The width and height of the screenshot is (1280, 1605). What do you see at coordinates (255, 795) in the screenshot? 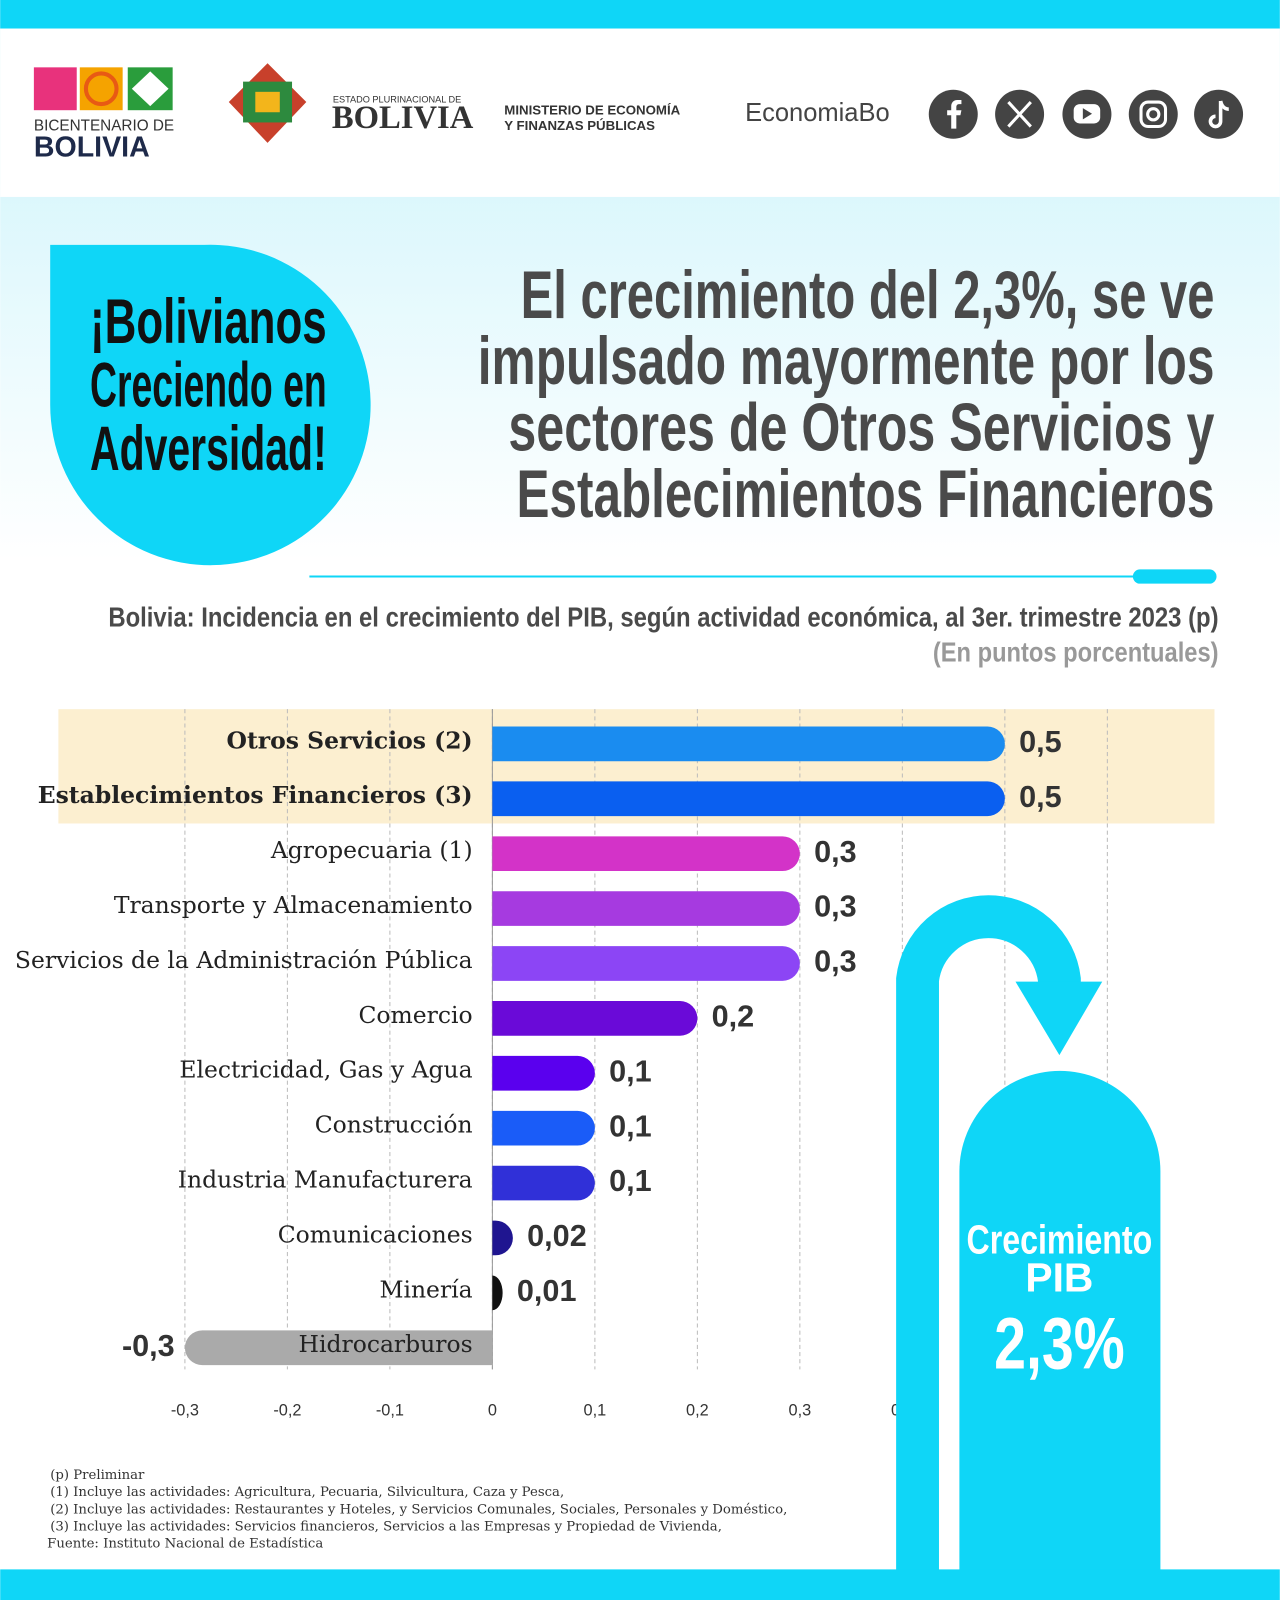
I see `category-label: Establecimientos Financieros (3)` at bounding box center [255, 795].